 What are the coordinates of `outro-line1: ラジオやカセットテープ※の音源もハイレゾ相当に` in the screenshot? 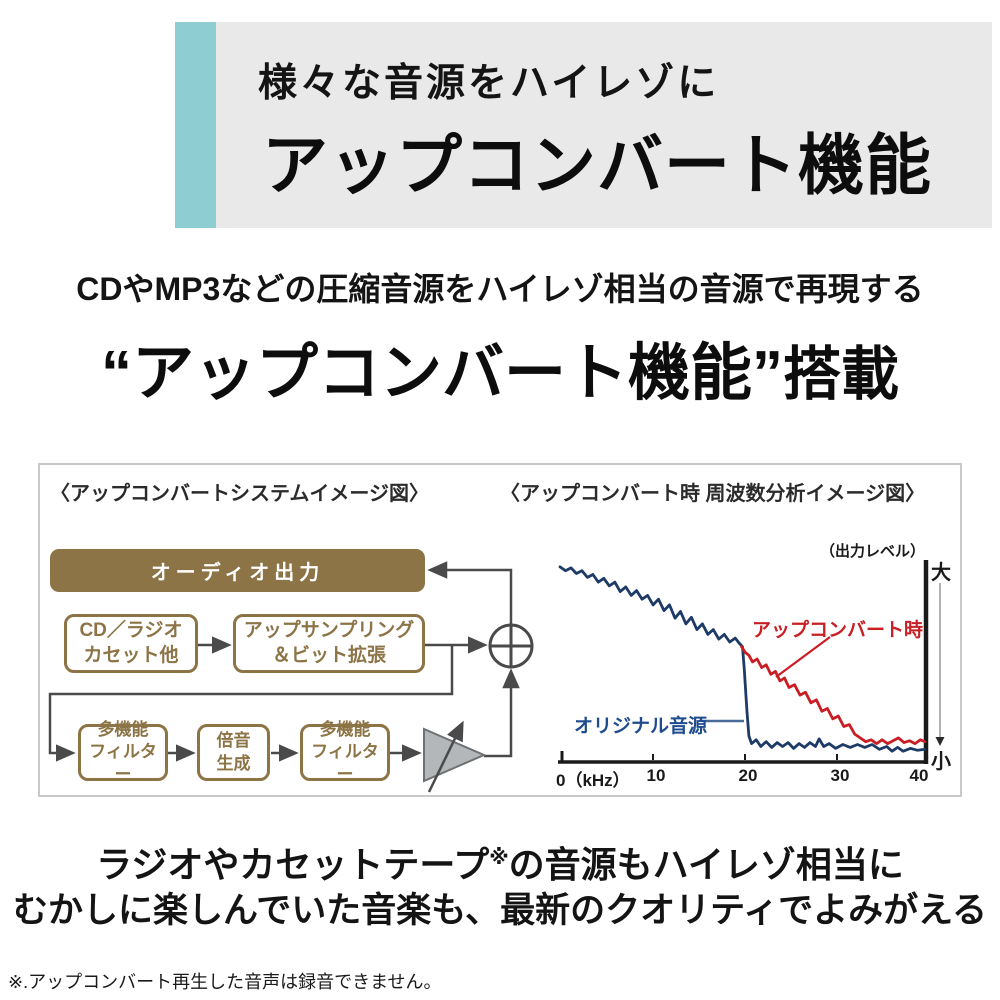 It's located at (500, 864).